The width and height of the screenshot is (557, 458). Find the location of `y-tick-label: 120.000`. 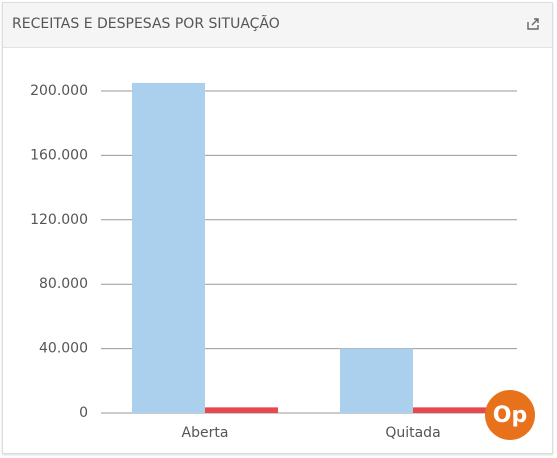

y-tick-label: 120.000 is located at coordinates (59, 220).